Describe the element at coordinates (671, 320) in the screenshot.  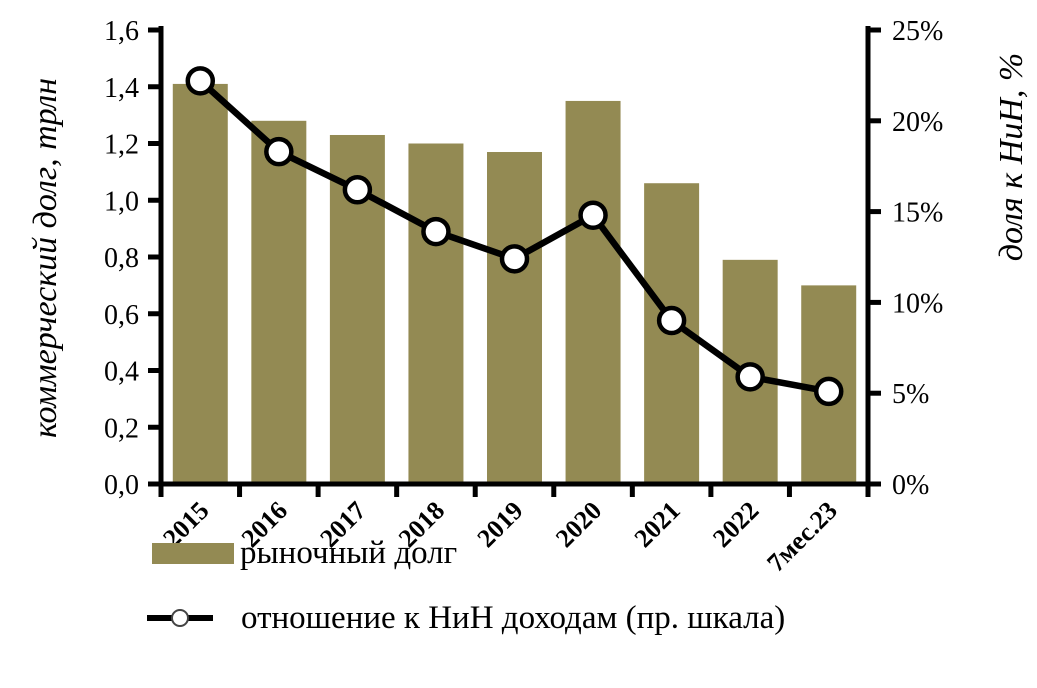
I see `marker-2021` at that location.